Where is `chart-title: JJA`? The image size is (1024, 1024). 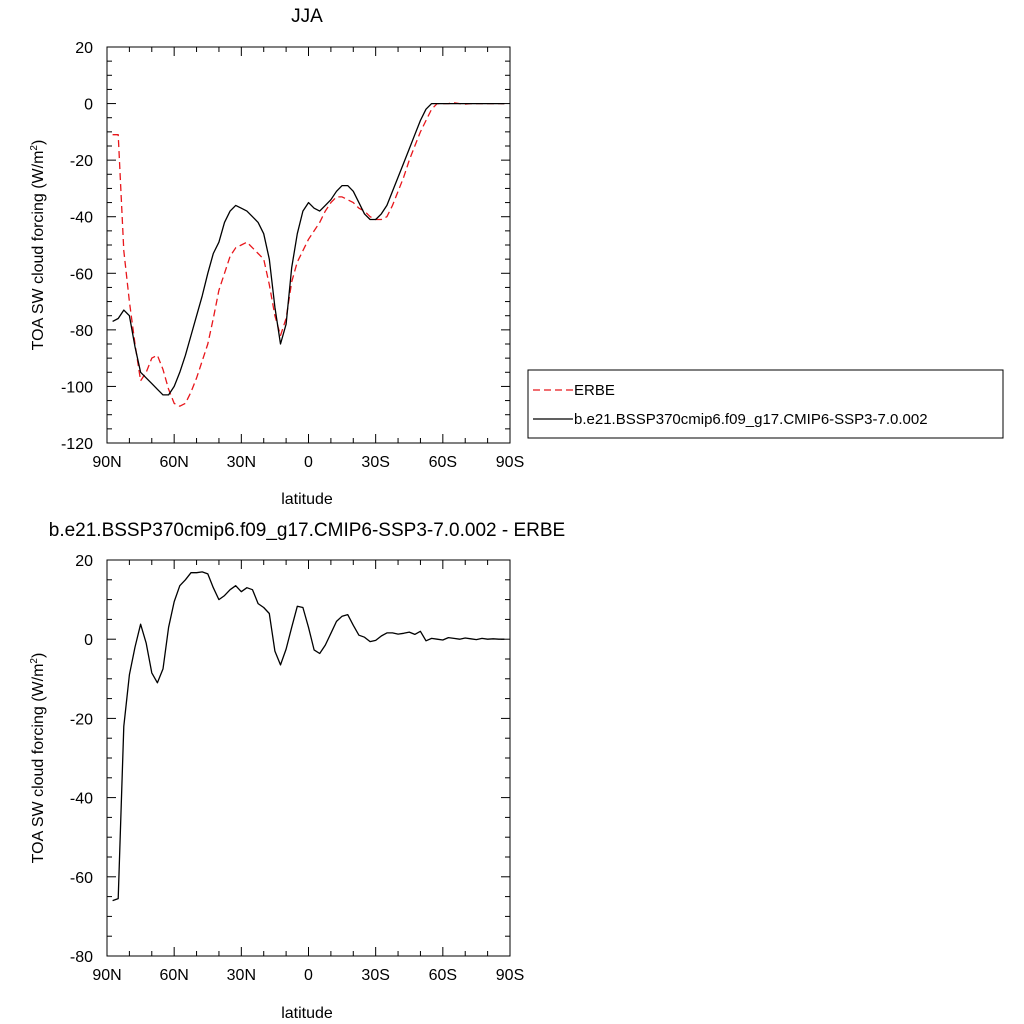 chart-title: JJA is located at coordinates (307, 16).